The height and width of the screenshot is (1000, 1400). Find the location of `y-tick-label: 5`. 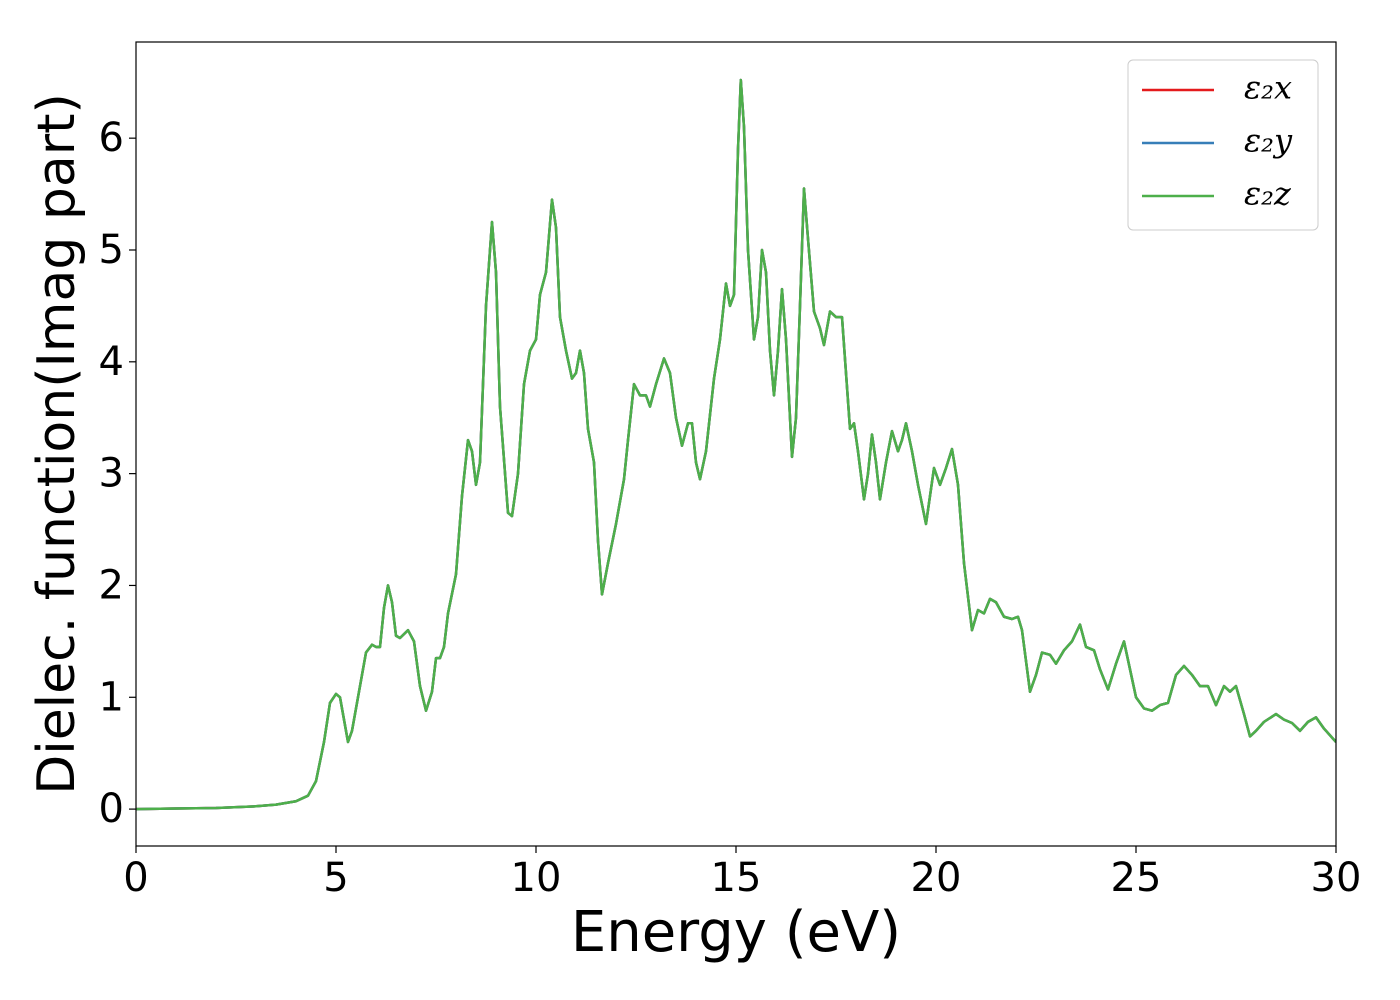

y-tick-label: 5 is located at coordinates (111, 250).